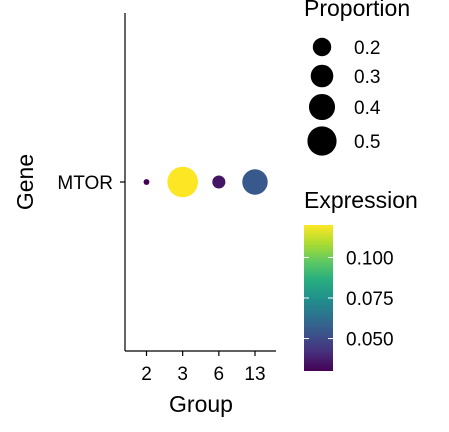 The width and height of the screenshot is (449, 432). I want to click on x-axis-title: Group, so click(201, 404).